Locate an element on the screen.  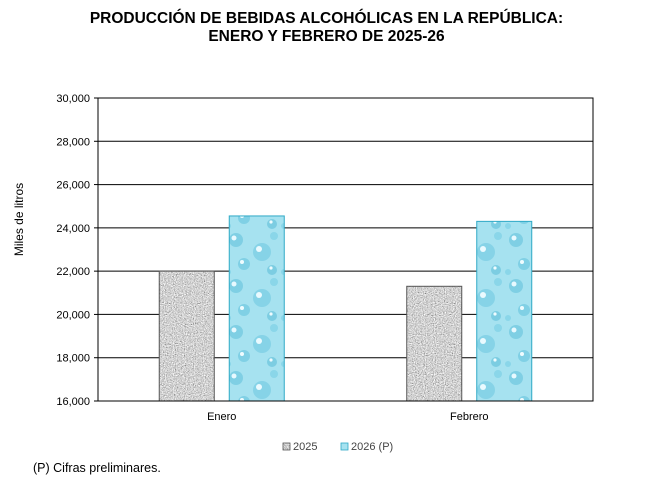
y-tick-label: 22,000 is located at coordinates (73, 272).